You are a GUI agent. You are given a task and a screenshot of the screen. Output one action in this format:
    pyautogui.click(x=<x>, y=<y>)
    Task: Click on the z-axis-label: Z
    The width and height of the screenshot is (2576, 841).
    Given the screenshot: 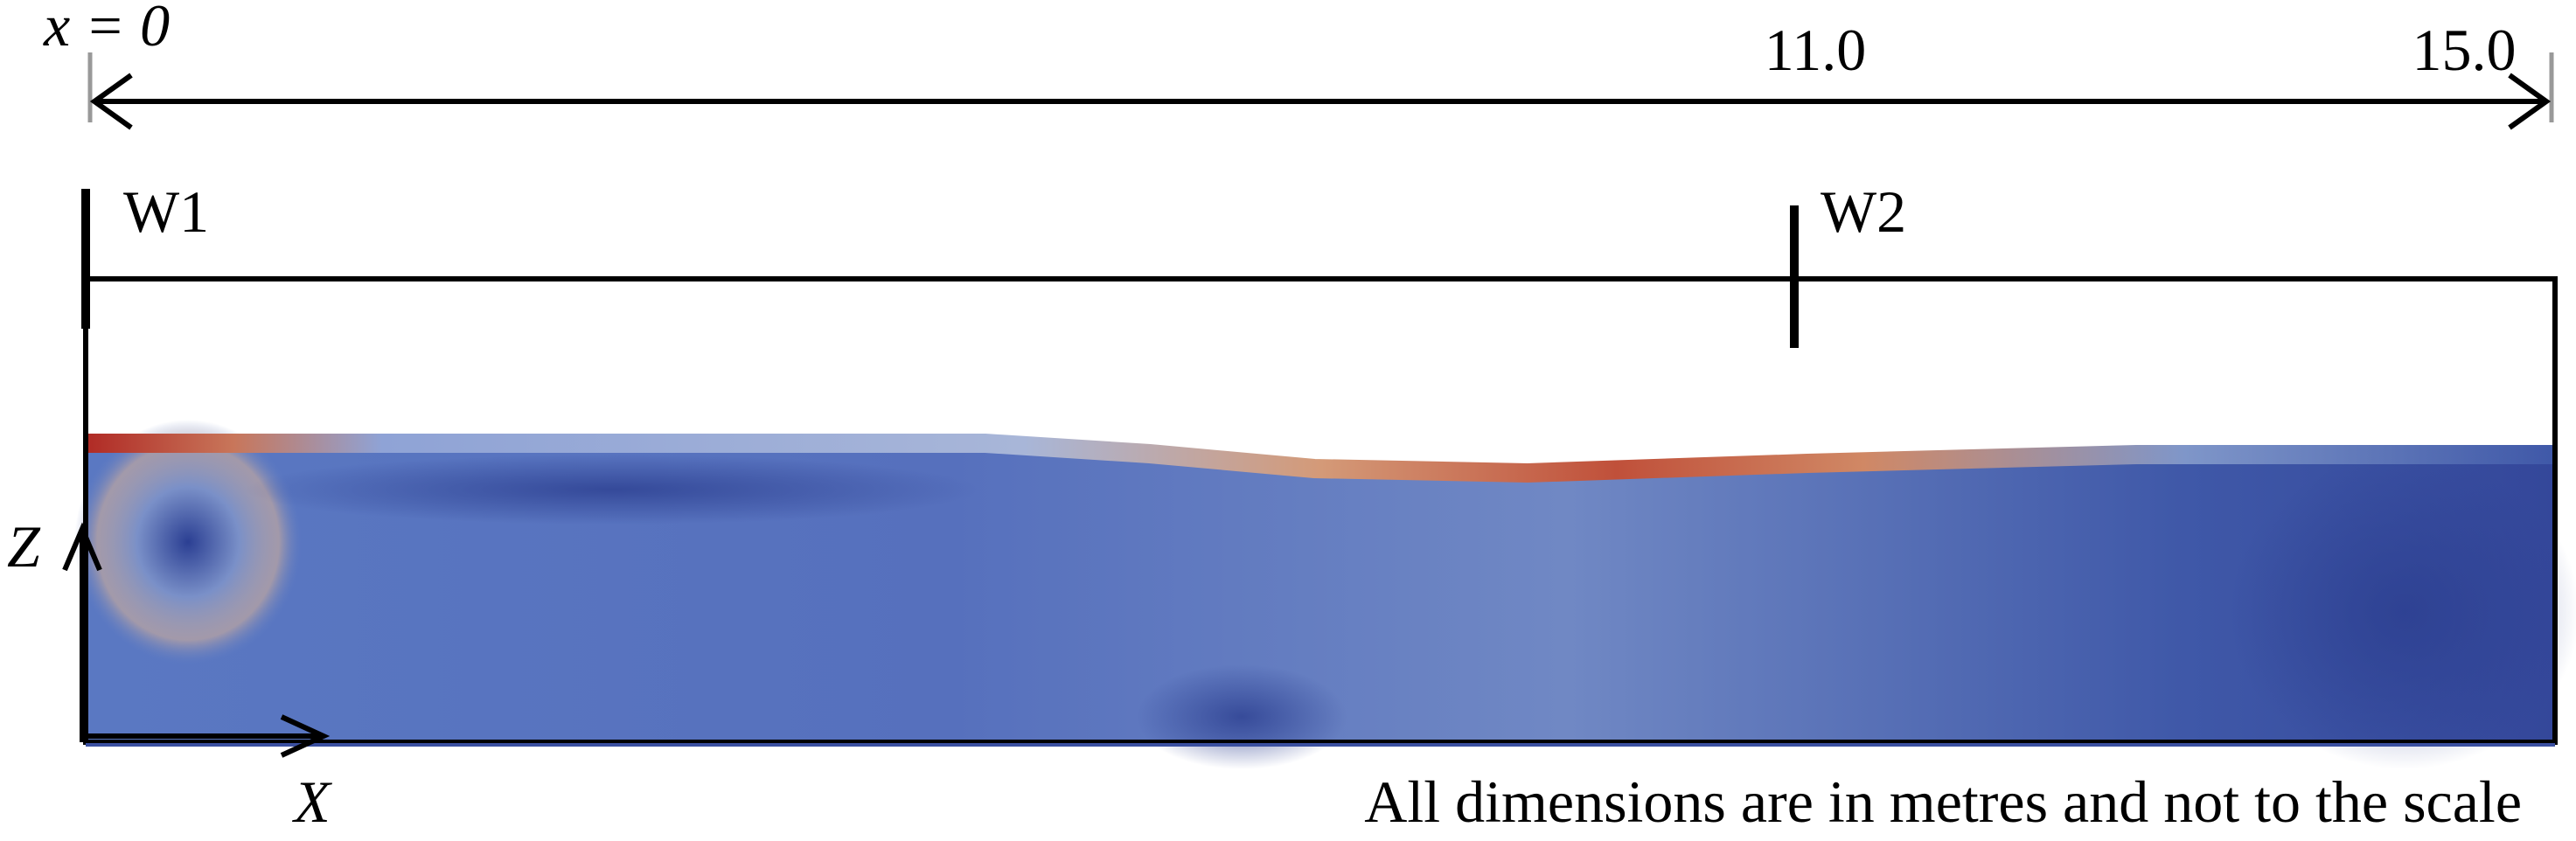 What is the action you would take?
    pyautogui.click(x=24, y=546)
    